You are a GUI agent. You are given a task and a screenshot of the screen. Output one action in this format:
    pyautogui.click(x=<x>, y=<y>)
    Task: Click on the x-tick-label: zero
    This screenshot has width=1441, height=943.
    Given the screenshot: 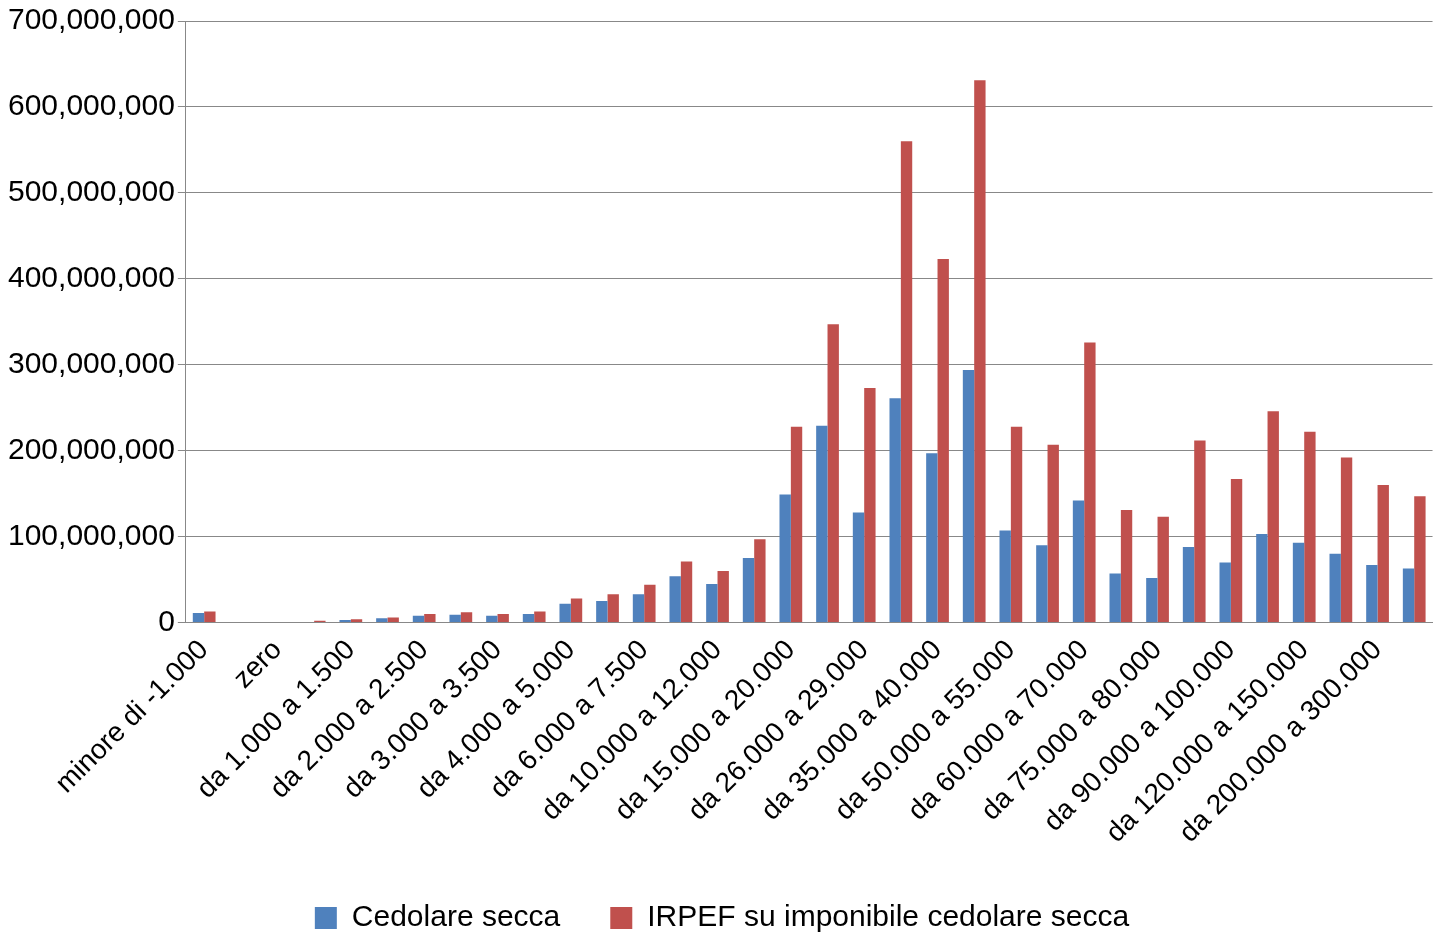 What is the action you would take?
    pyautogui.click(x=257, y=663)
    